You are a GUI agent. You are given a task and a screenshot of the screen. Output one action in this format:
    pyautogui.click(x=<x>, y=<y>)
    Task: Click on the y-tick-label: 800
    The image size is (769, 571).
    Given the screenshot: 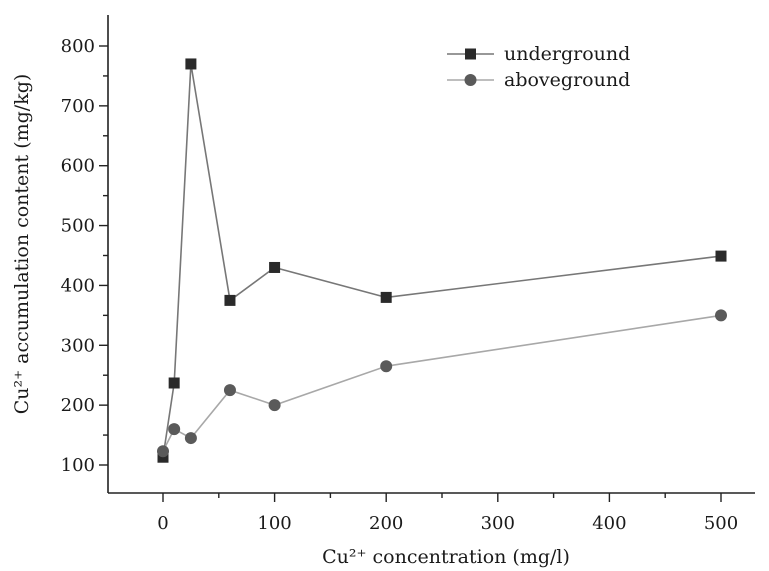 What is the action you would take?
    pyautogui.click(x=78, y=46)
    